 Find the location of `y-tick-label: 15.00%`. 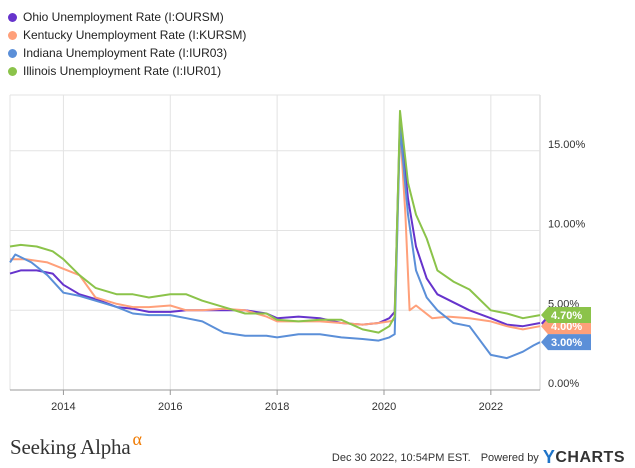

y-tick-label: 15.00% is located at coordinates (567, 145).